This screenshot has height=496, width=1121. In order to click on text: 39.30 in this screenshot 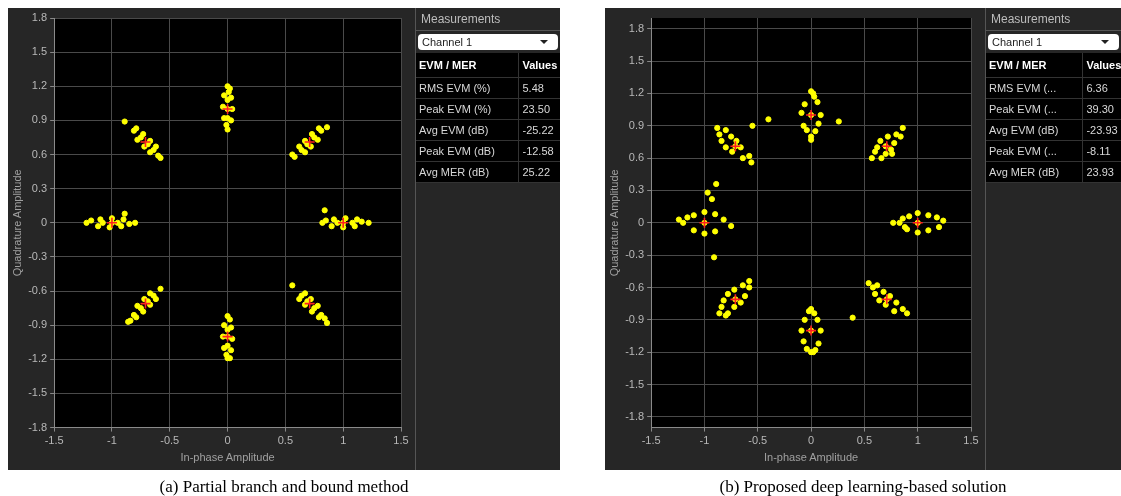, I will do `click(1101, 108)`.